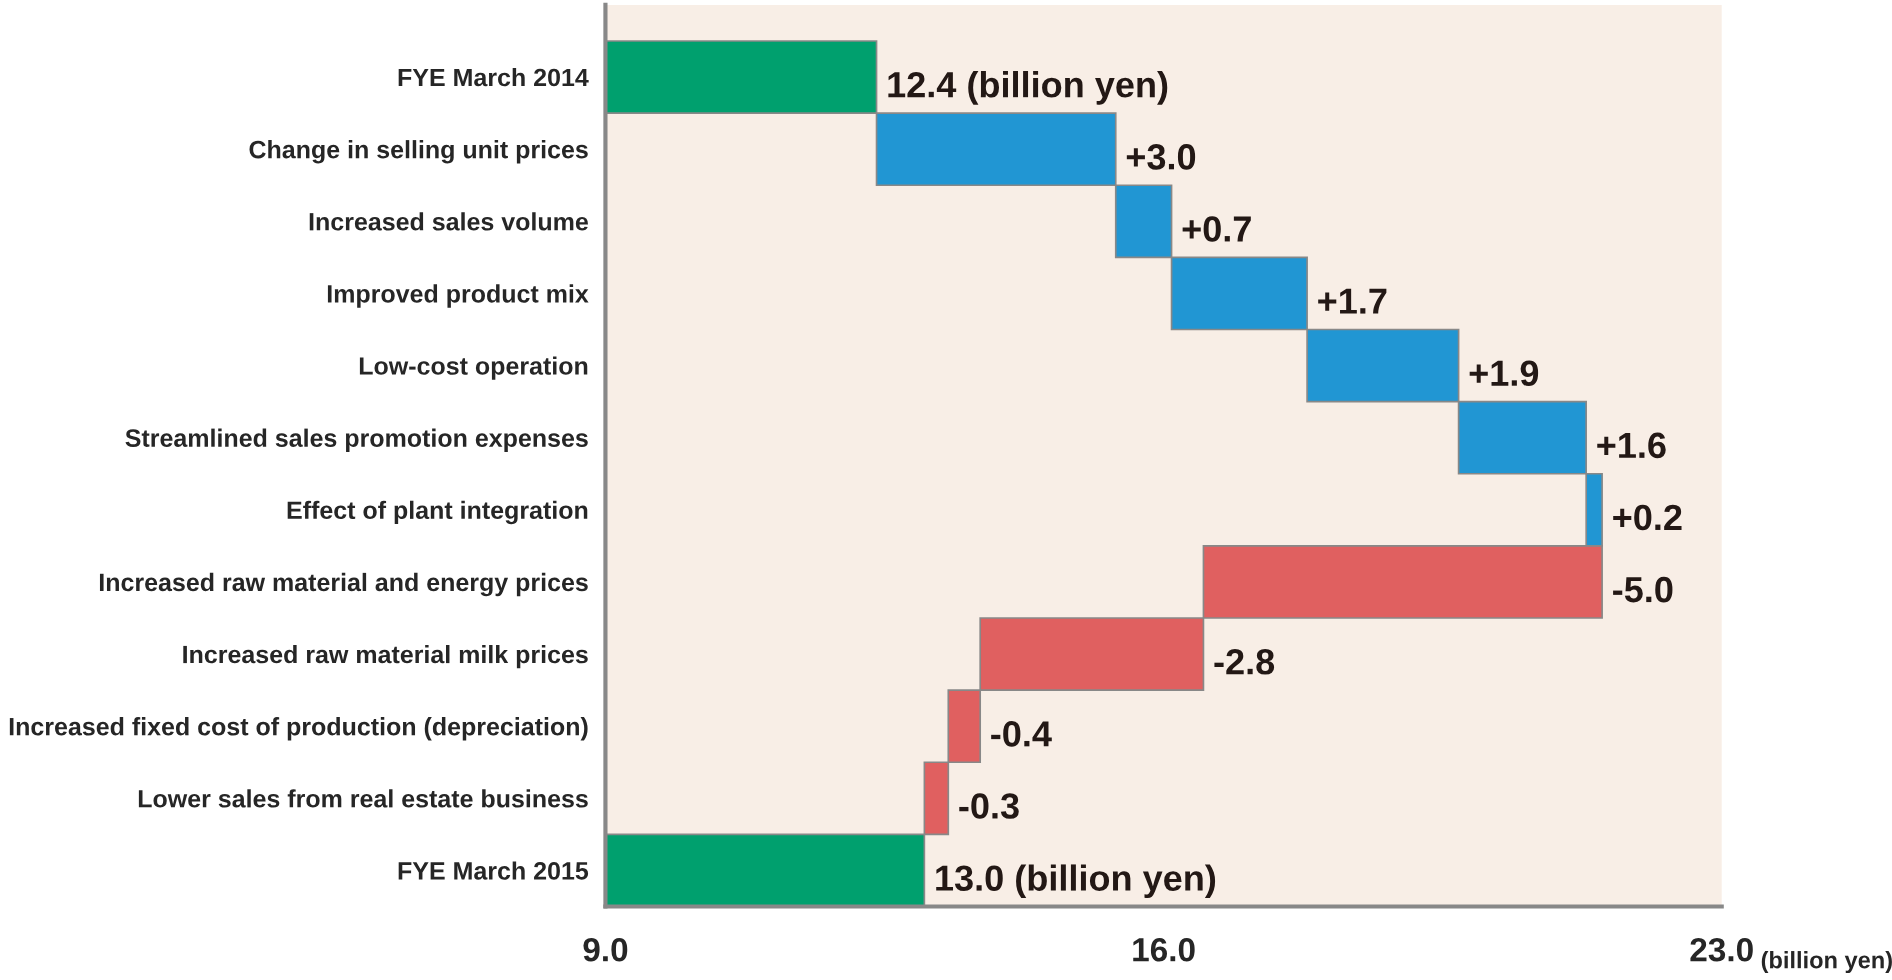  I want to click on y-tick-label: Streamlined sales promotion expenses, so click(356, 440).